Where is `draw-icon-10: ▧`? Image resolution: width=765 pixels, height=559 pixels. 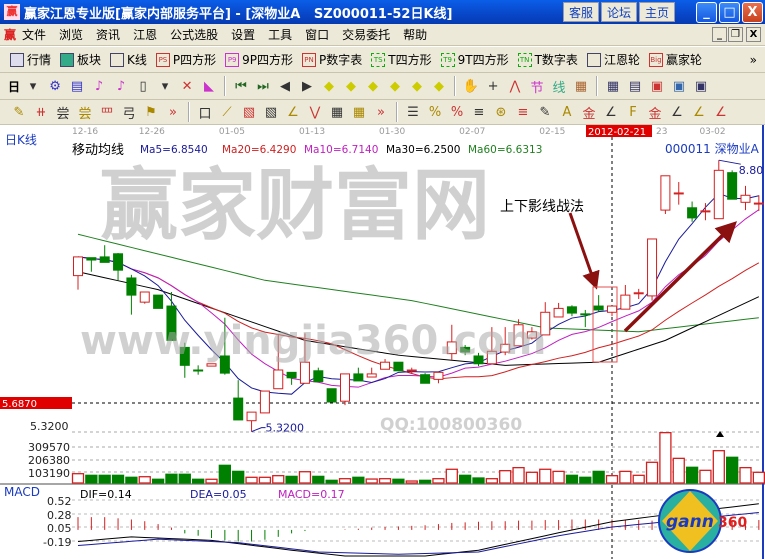 draw-icon-10: ▧ is located at coordinates (249, 112).